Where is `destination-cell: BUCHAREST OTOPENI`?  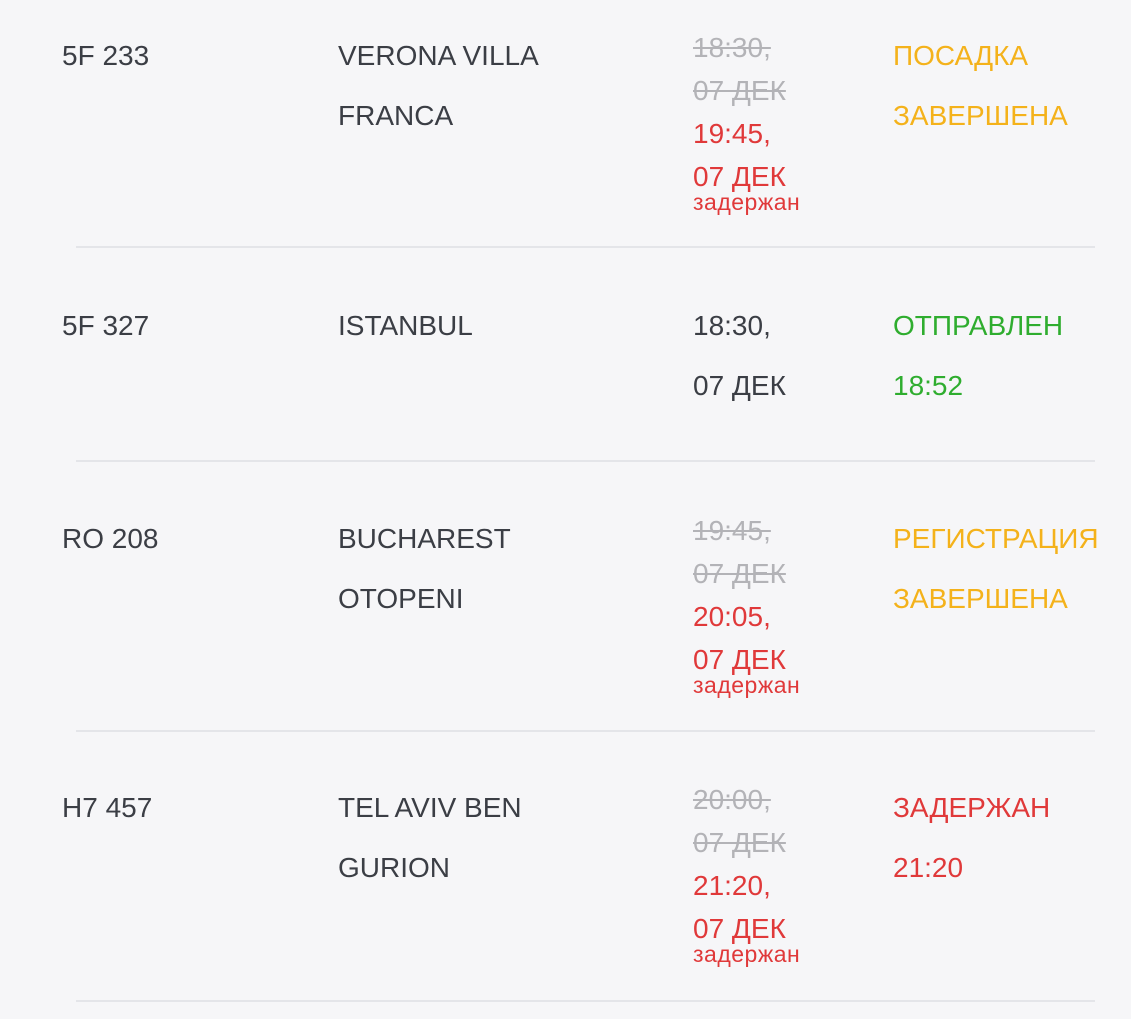
destination-cell: BUCHAREST OTOPENI is located at coordinates (424, 569).